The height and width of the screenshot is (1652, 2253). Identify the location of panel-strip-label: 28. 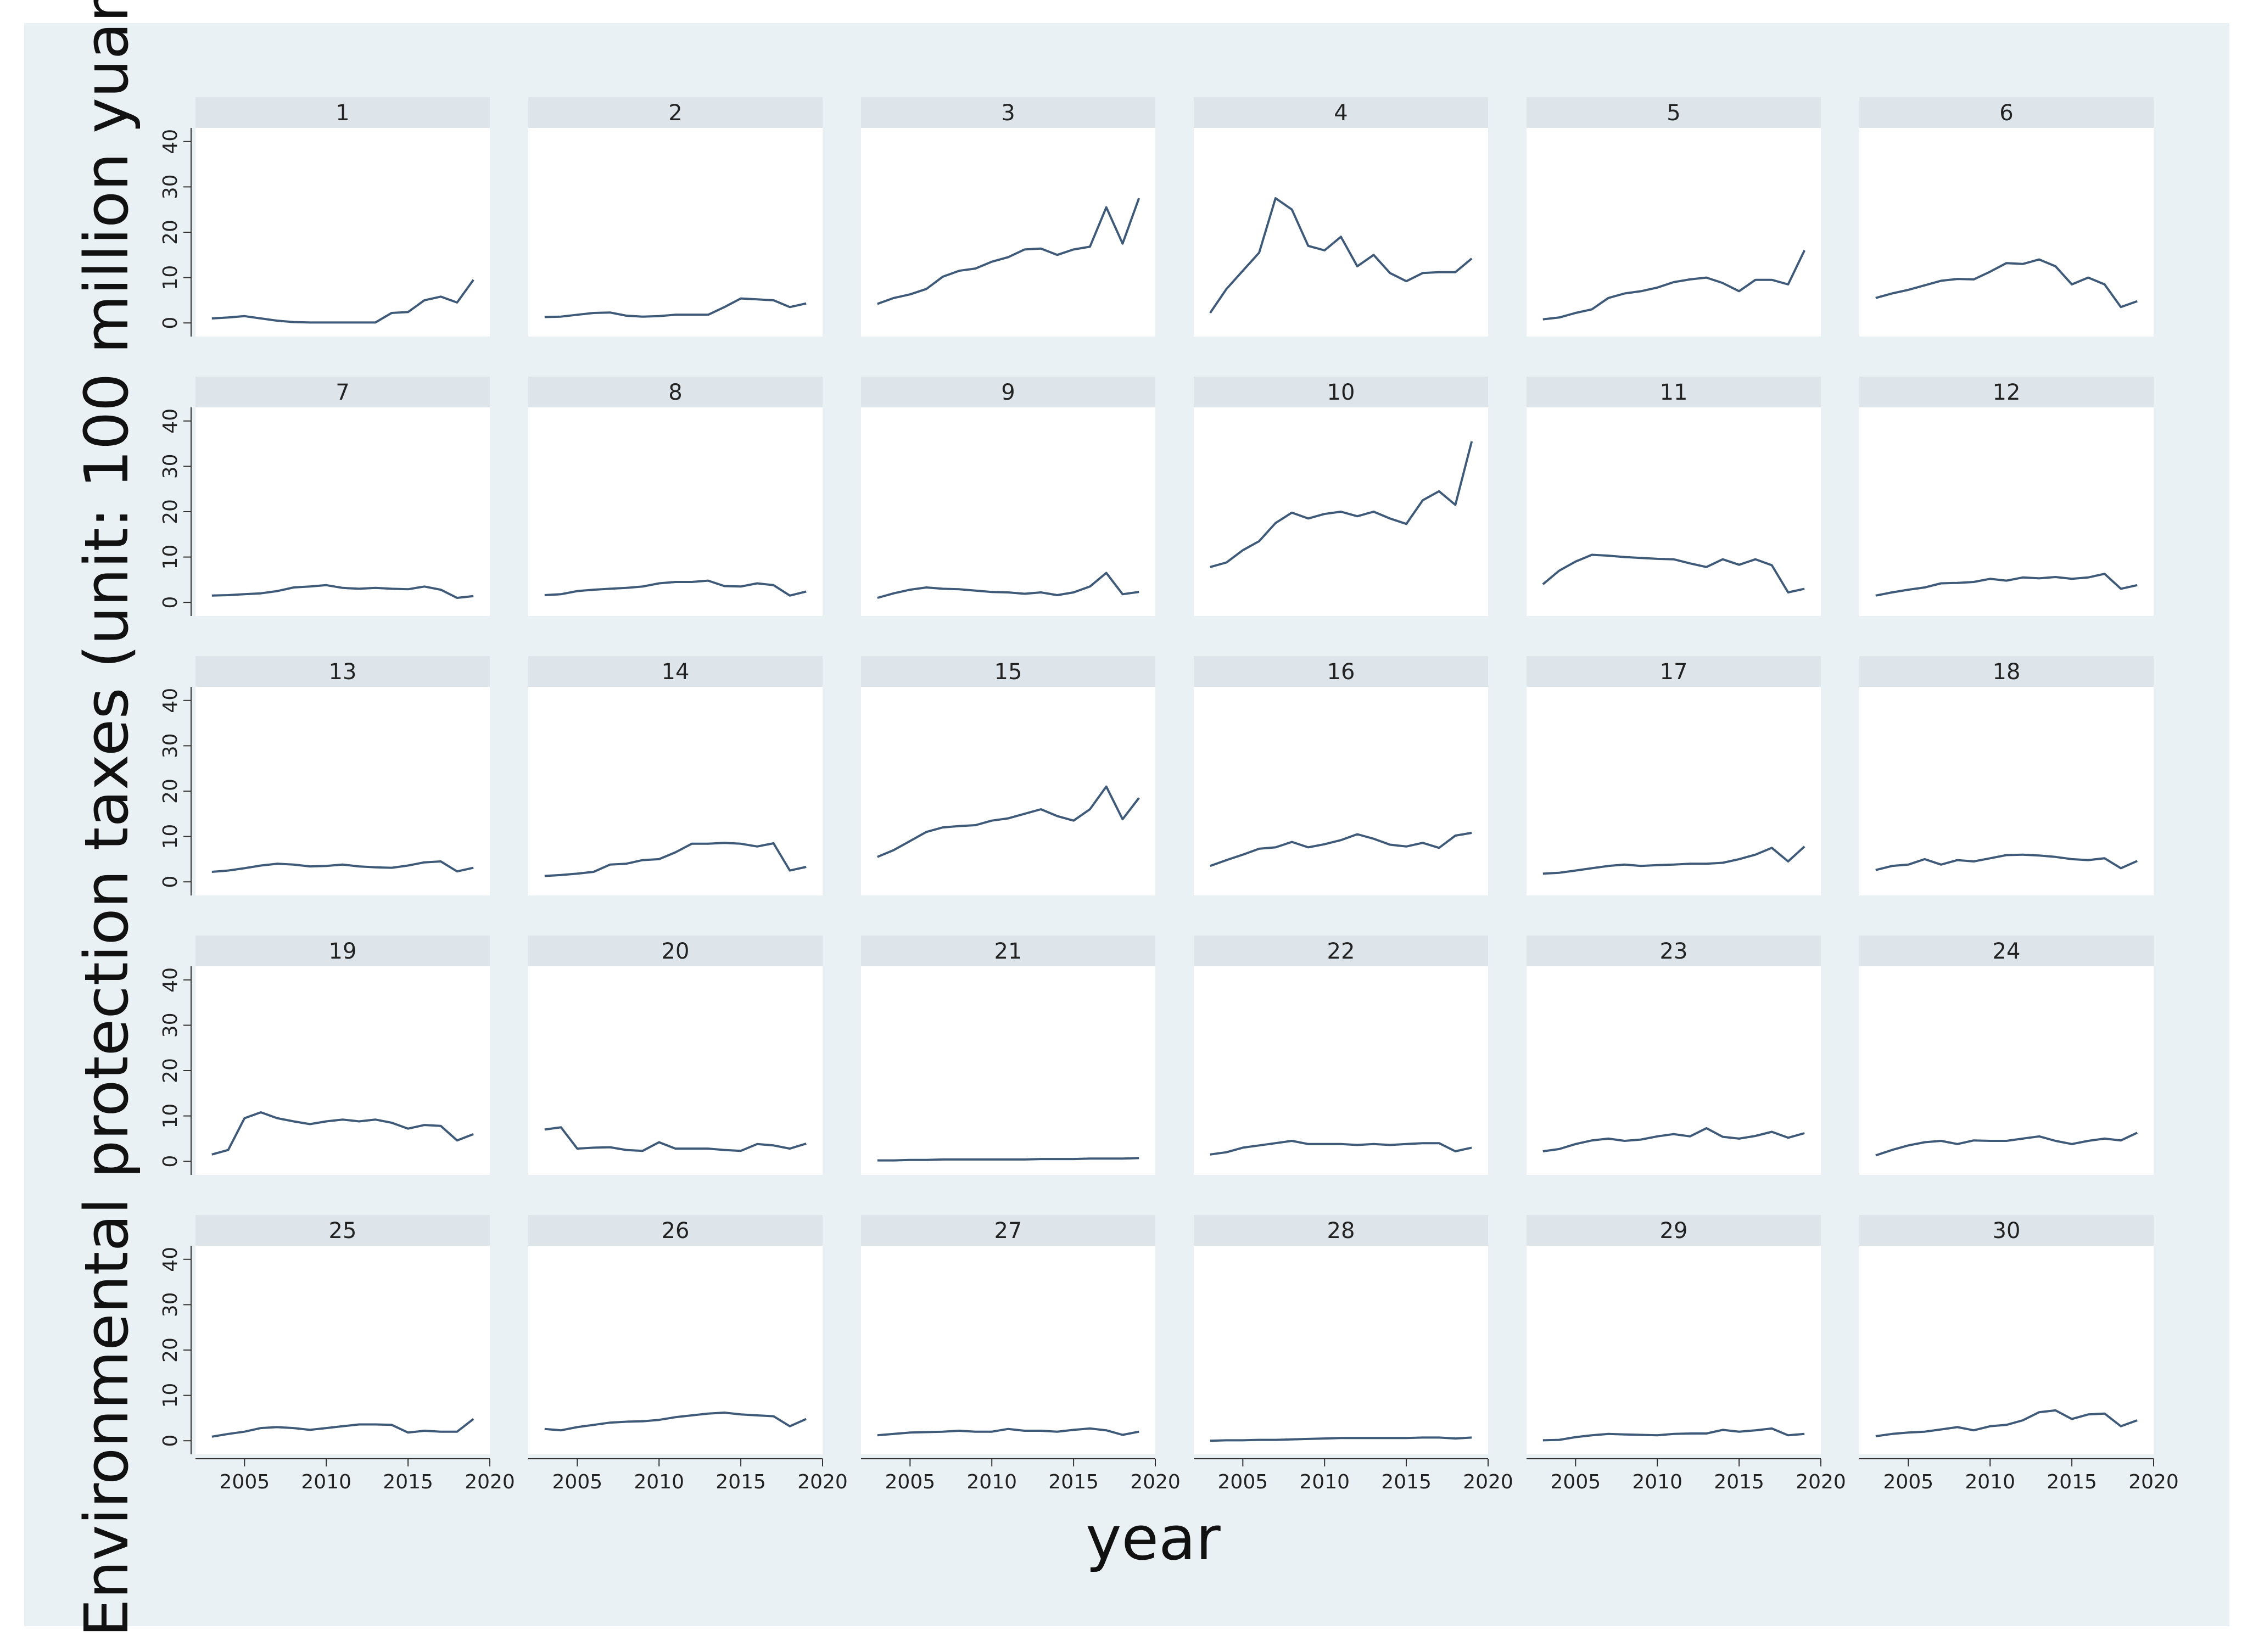
(1341, 1231).